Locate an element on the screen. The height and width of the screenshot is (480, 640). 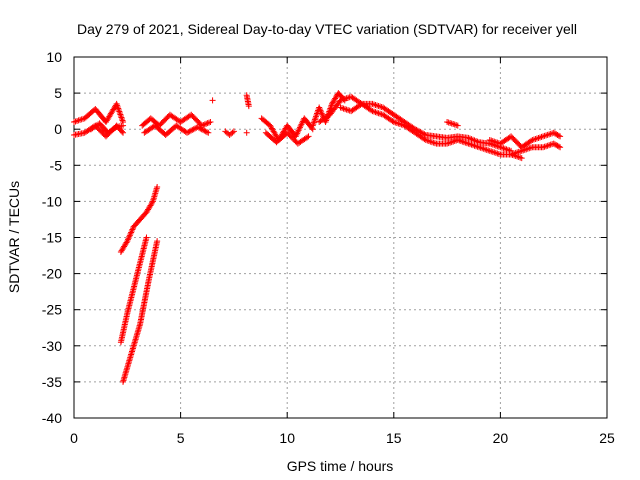
y-tick-label: -20 is located at coordinates (52, 274).